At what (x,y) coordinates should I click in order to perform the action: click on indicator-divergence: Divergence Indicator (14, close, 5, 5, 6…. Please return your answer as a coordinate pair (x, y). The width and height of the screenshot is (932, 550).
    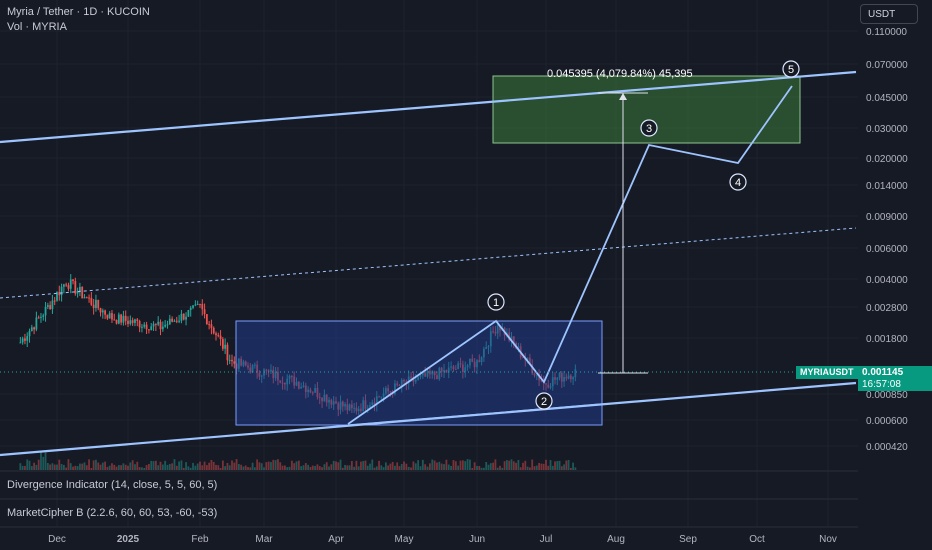
    Looking at the image, I should click on (112, 485).